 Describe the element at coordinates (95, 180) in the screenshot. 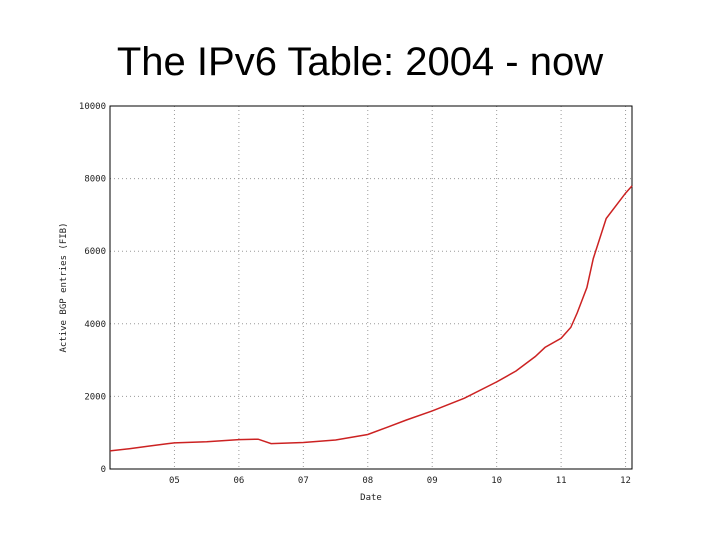

I see `y-tick-label: 8000` at that location.